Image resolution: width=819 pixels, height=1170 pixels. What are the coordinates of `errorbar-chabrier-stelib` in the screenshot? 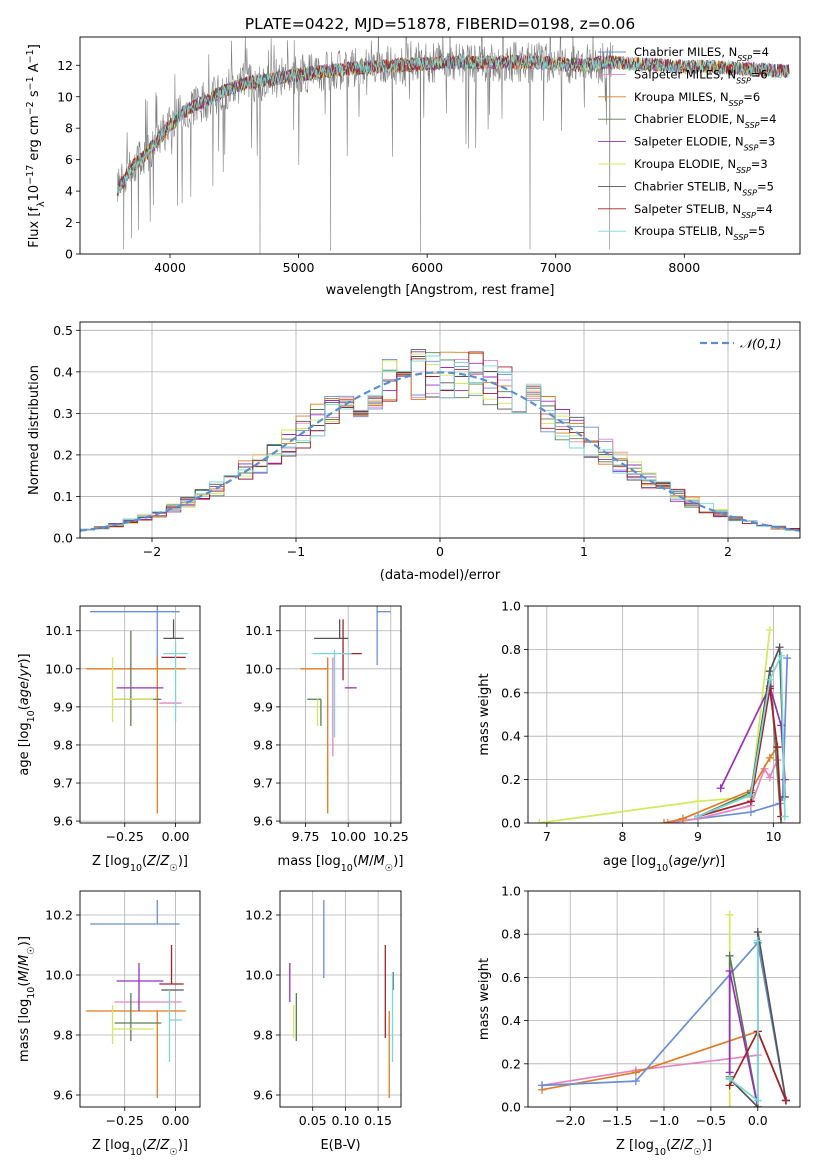 It's located at (173, 629).